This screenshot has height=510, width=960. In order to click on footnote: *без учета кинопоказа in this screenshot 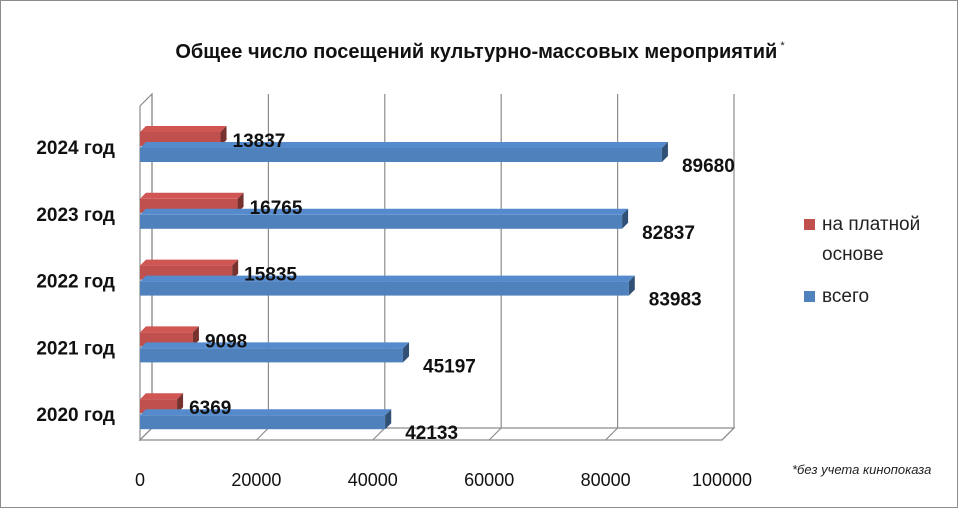, I will do `click(862, 469)`.